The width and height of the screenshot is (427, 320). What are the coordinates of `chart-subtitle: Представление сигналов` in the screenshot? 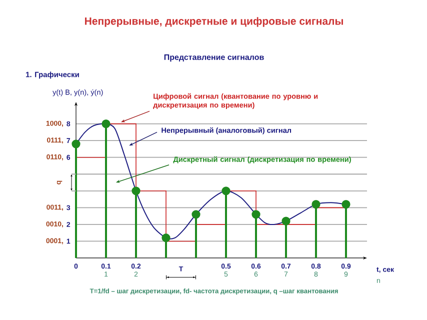 It's located at (214, 58).